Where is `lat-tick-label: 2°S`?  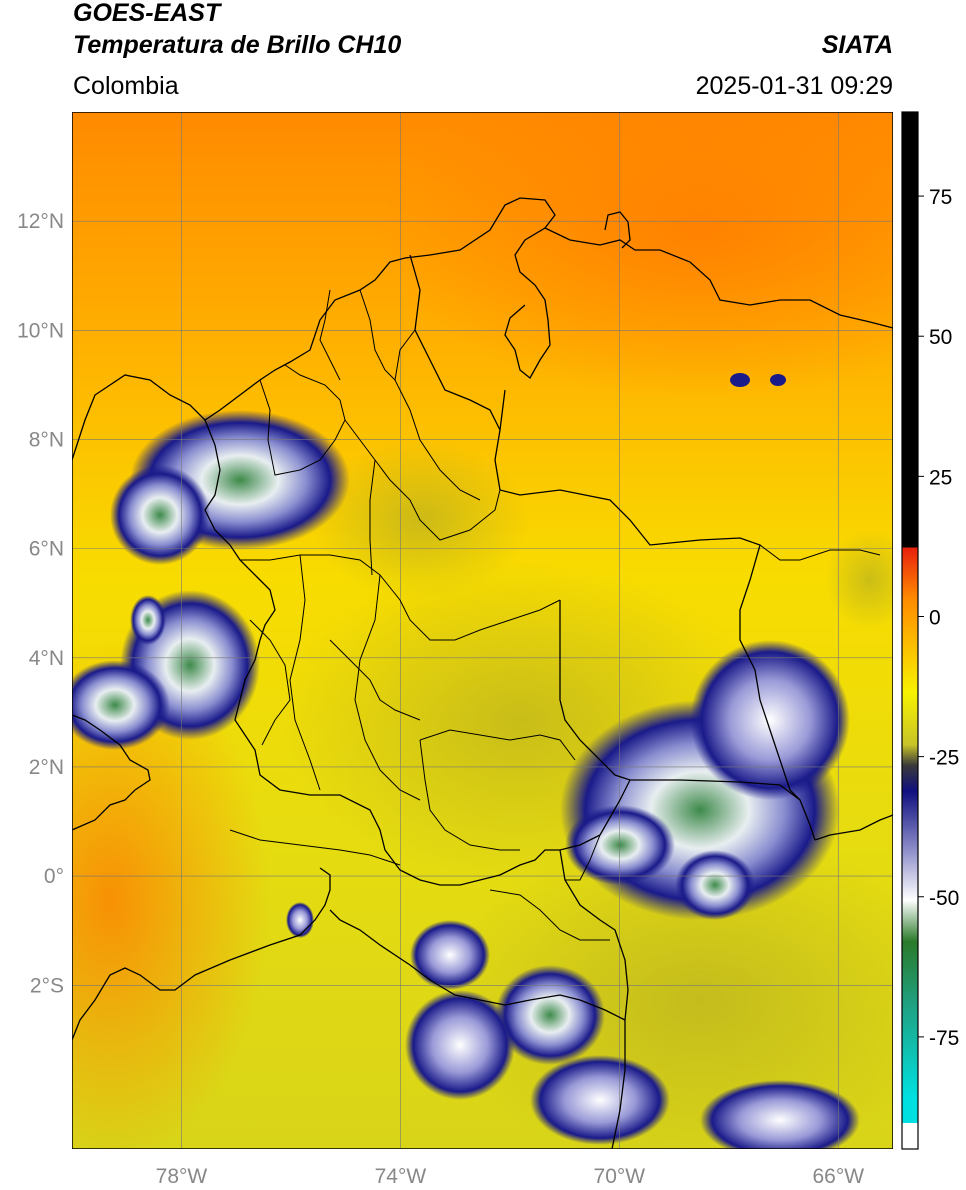
lat-tick-label: 2°S is located at coordinates (47, 985).